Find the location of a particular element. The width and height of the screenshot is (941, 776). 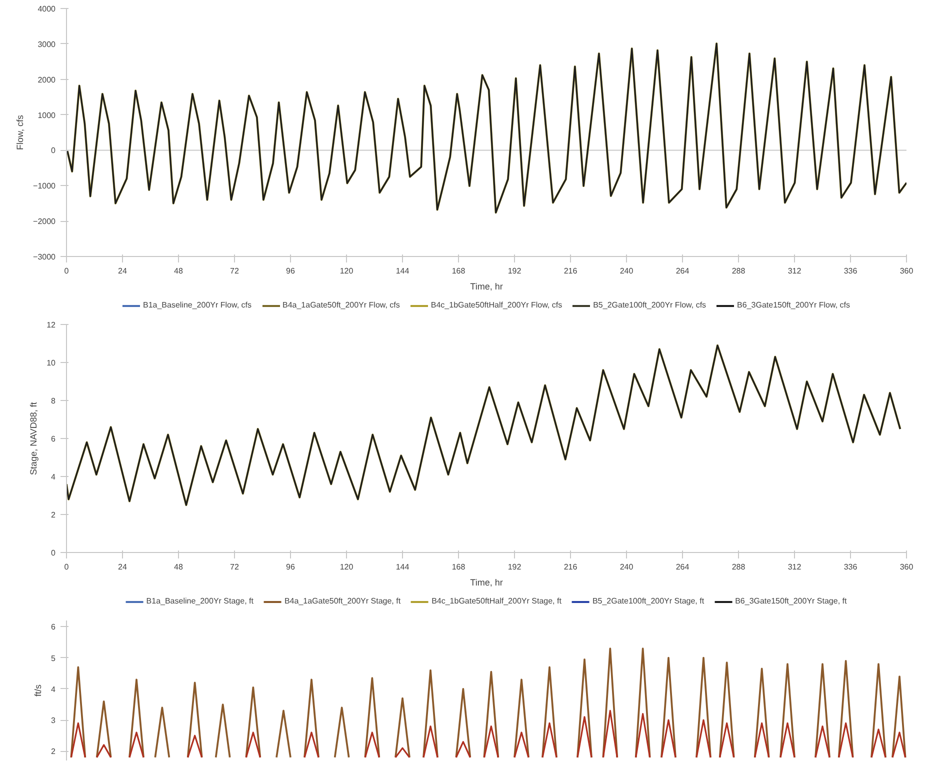

legend-label: B1a_Baseline_200Yr Stage, ft is located at coordinates (200, 601).